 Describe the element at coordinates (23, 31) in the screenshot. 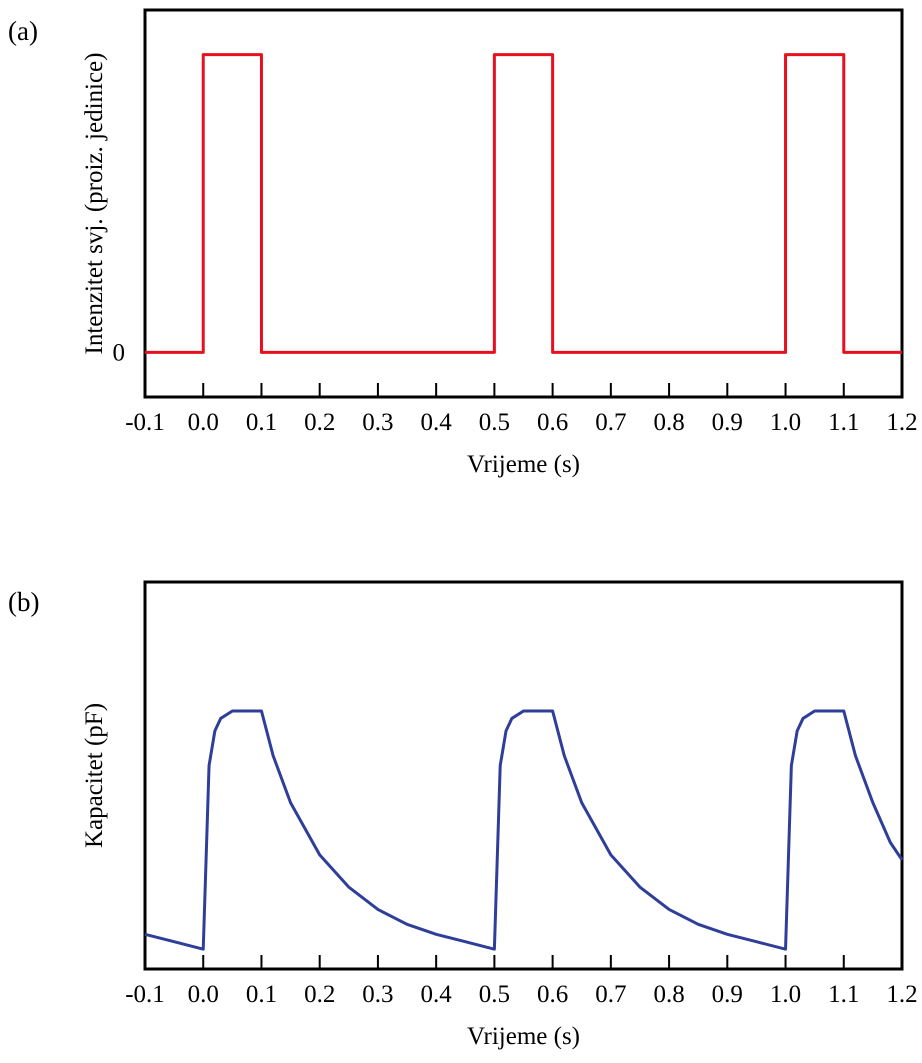

I see `panel-label: (a)` at that location.